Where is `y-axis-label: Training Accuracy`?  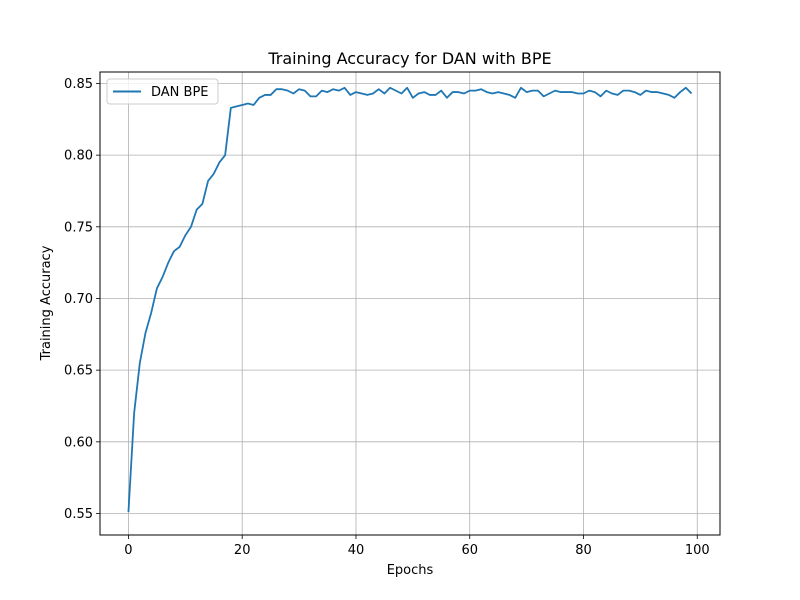
y-axis-label: Training Accuracy is located at coordinates (46, 303).